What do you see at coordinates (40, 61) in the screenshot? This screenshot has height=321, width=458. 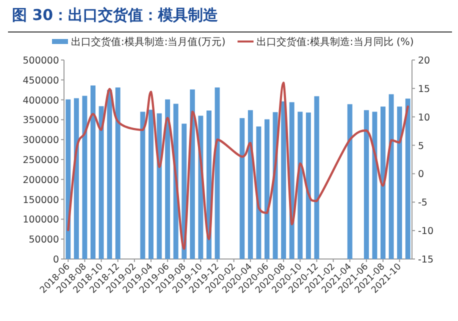 I see `y-tick-label: 500000` at bounding box center [40, 61].